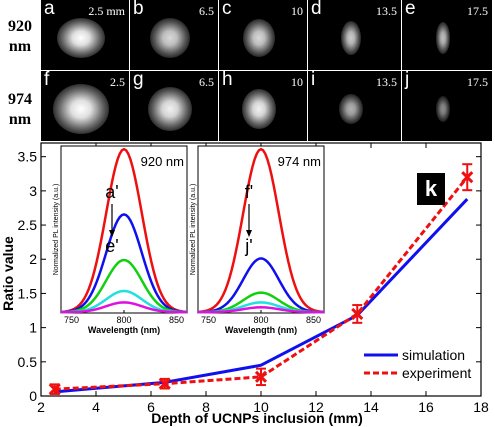  I want to click on x-tick-label: 16, so click(426, 407).